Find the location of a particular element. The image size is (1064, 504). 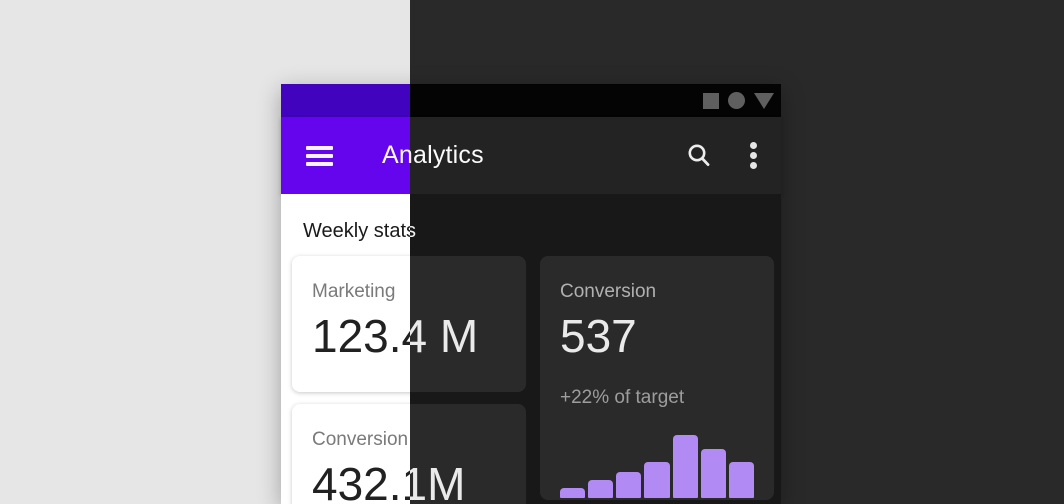

marketing-card: Marketing 123.4 M is located at coordinates (468, 324).